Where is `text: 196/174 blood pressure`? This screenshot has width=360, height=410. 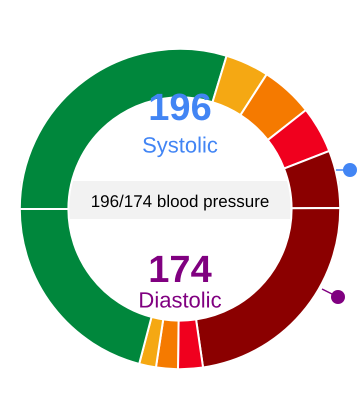
text: 196/174 blood pressure is located at coordinates (180, 201).